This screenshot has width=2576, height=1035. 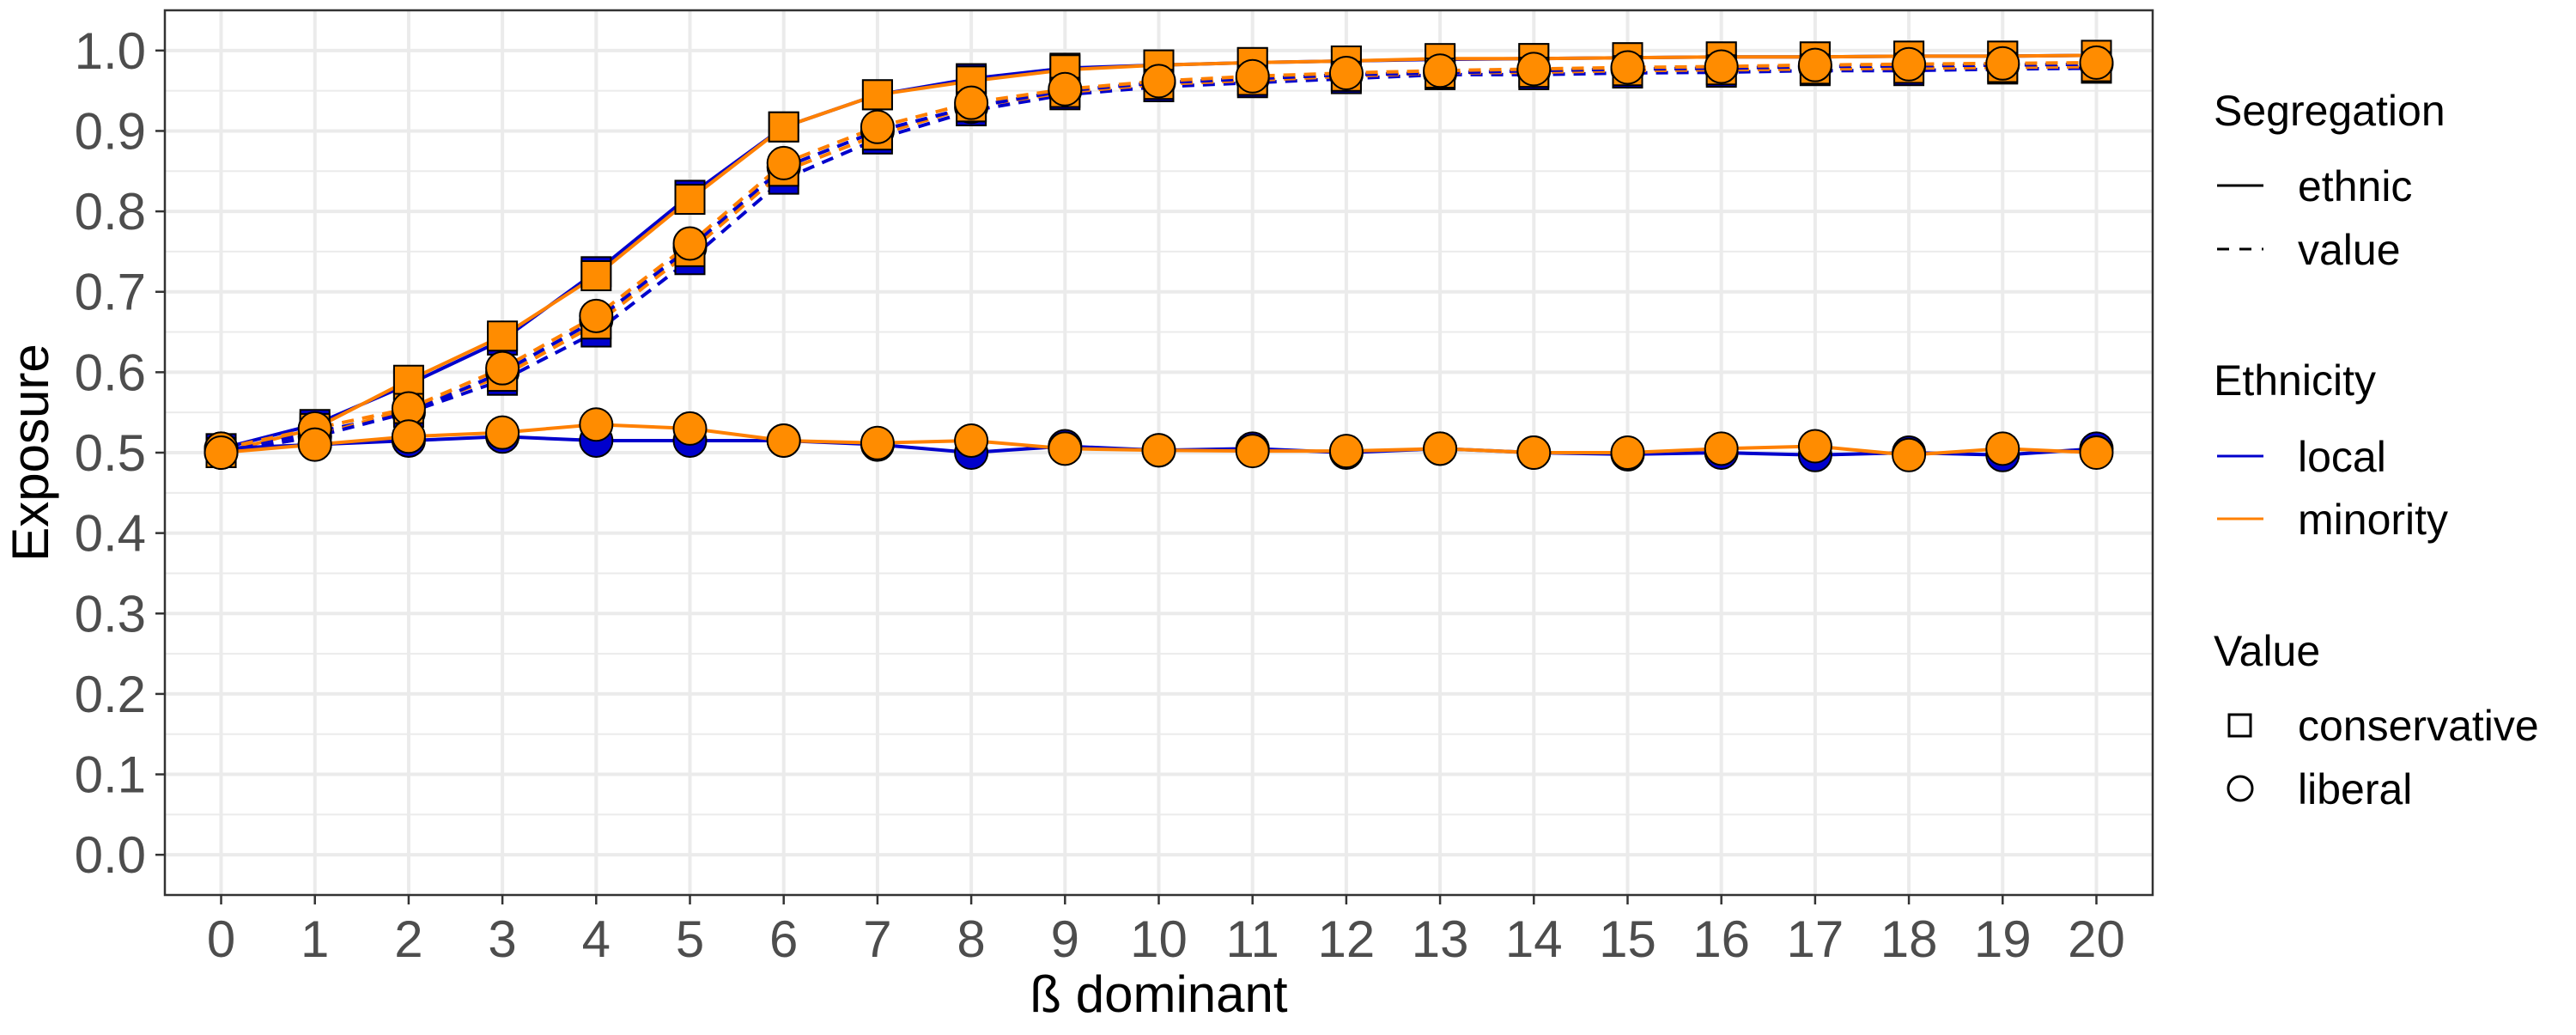 I want to click on legend-value: Value conservative liberal, so click(x=2376, y=720).